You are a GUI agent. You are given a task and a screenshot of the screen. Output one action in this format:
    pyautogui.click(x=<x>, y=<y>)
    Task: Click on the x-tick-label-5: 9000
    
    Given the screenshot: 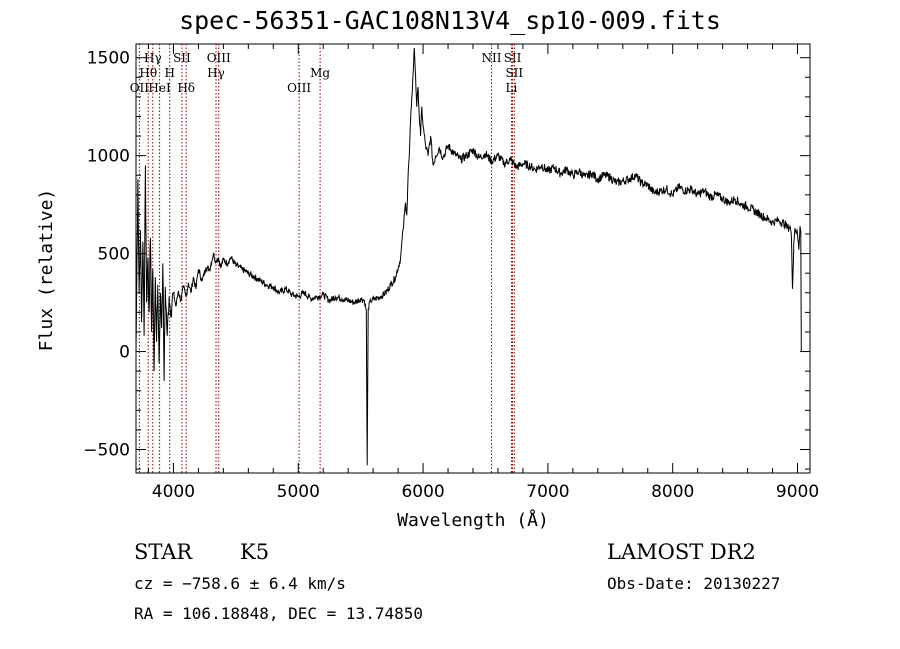 What is the action you would take?
    pyautogui.click(x=797, y=492)
    